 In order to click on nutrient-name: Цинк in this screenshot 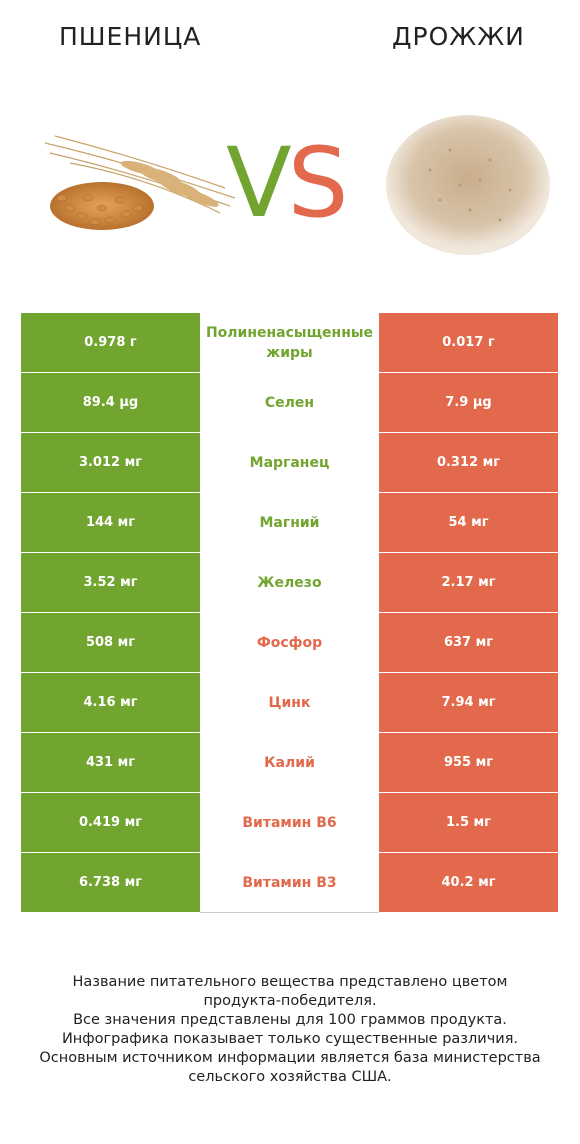, I will do `click(289, 702)`.